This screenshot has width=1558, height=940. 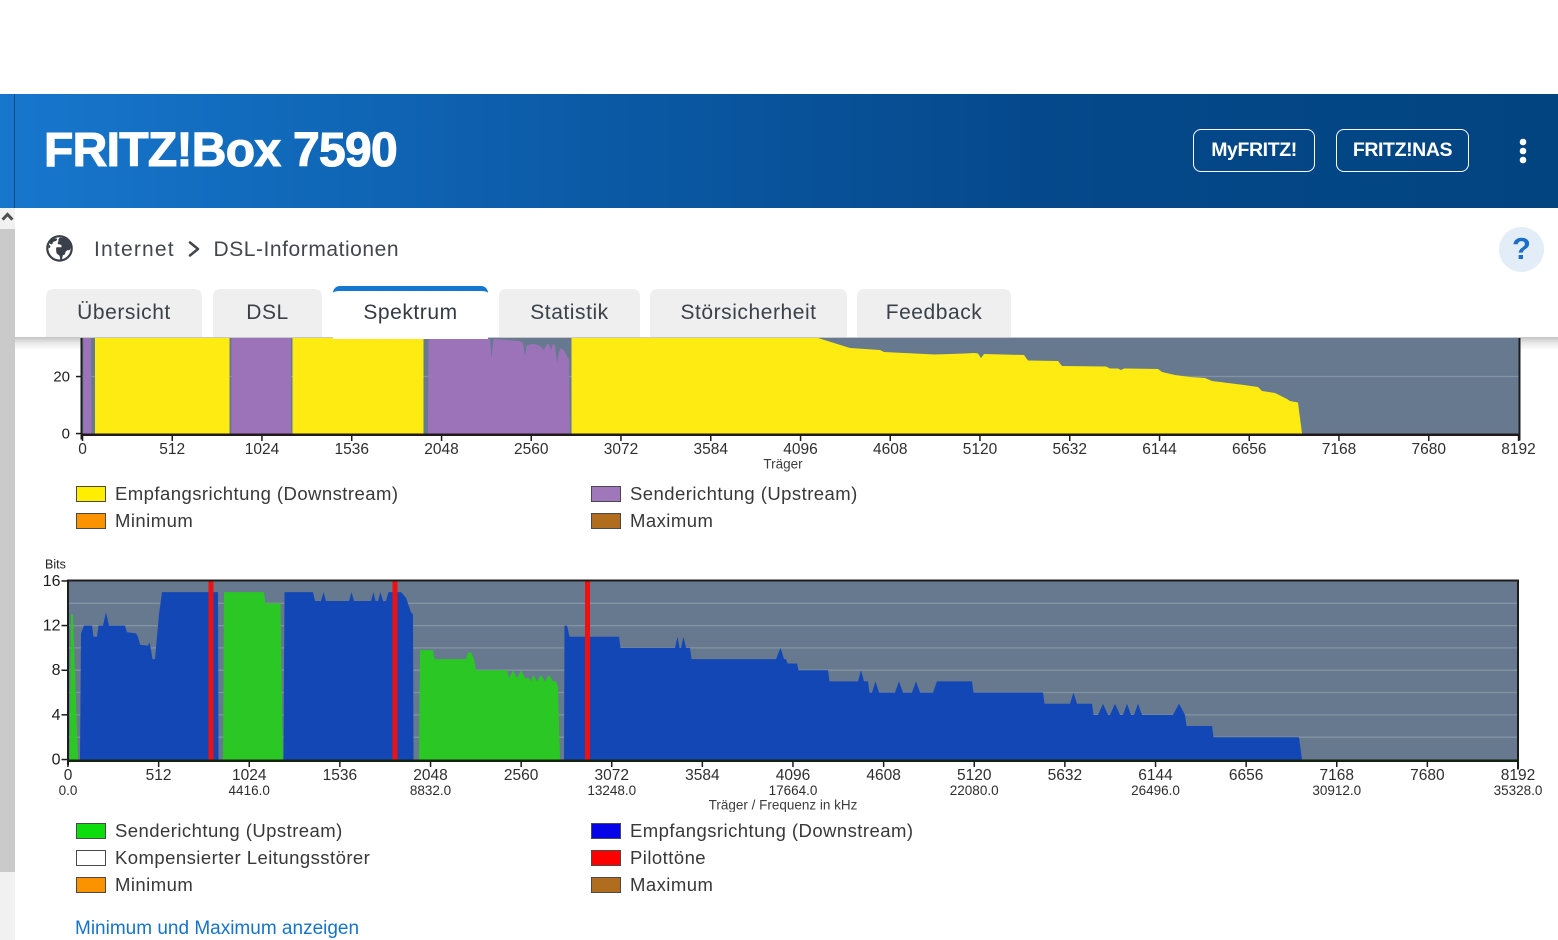 What do you see at coordinates (793, 790) in the screenshot?
I see `svg-text: 17664.0` at bounding box center [793, 790].